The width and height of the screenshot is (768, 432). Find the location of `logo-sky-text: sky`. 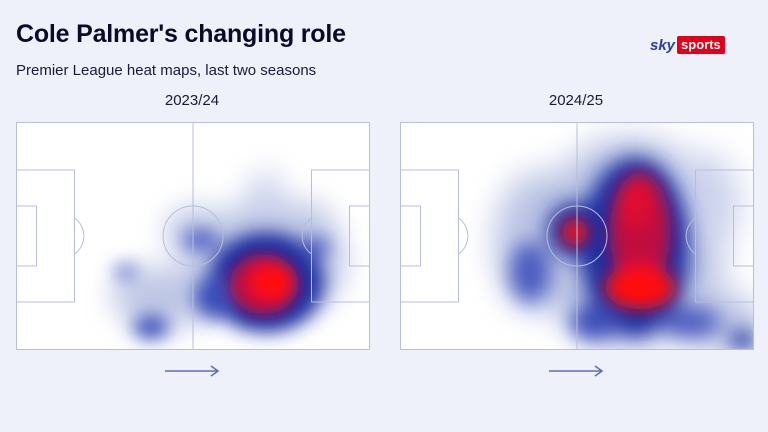

logo-sky-text: sky is located at coordinates (663, 45).